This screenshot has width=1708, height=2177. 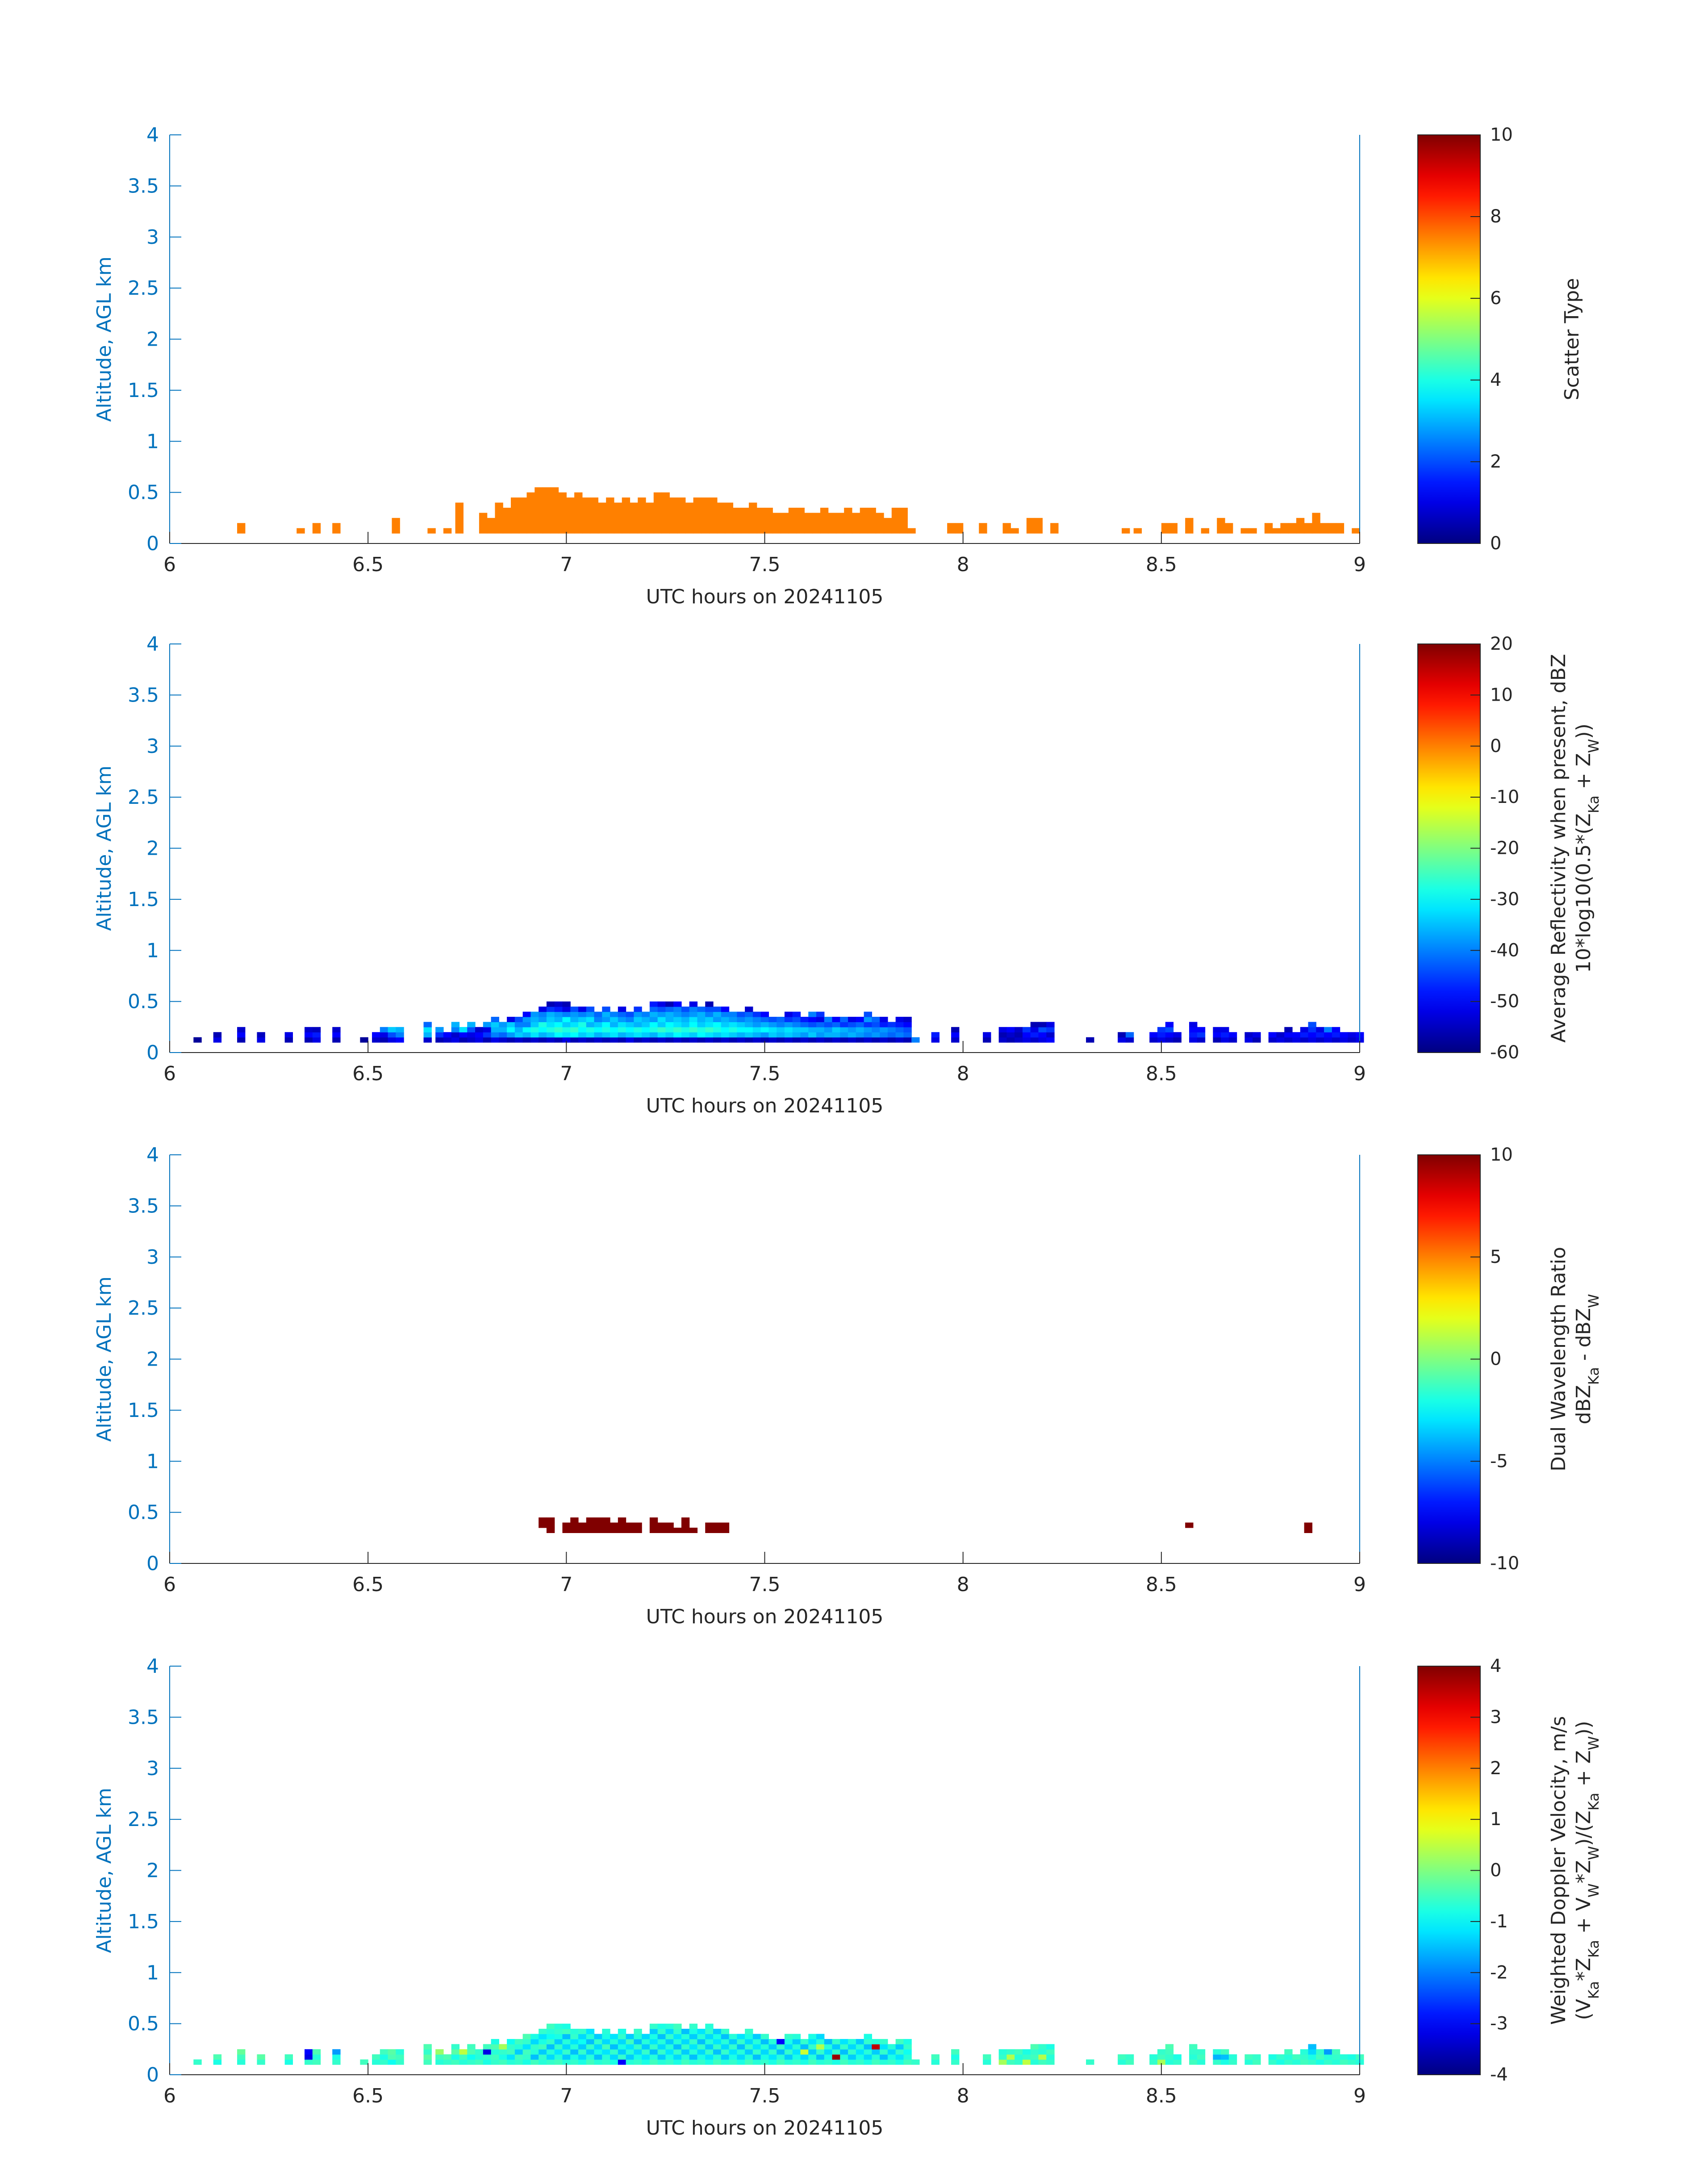 I want to click on y-tick-label: 0.5, so click(x=143, y=2024).